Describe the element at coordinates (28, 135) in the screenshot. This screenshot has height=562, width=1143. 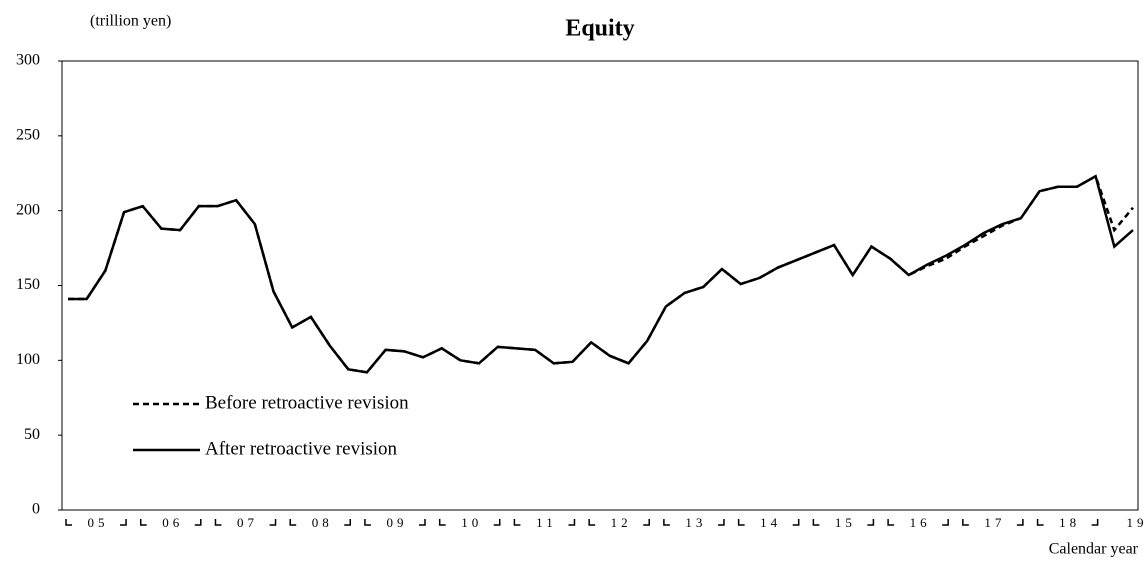
I see `y-tick-label: 250` at that location.